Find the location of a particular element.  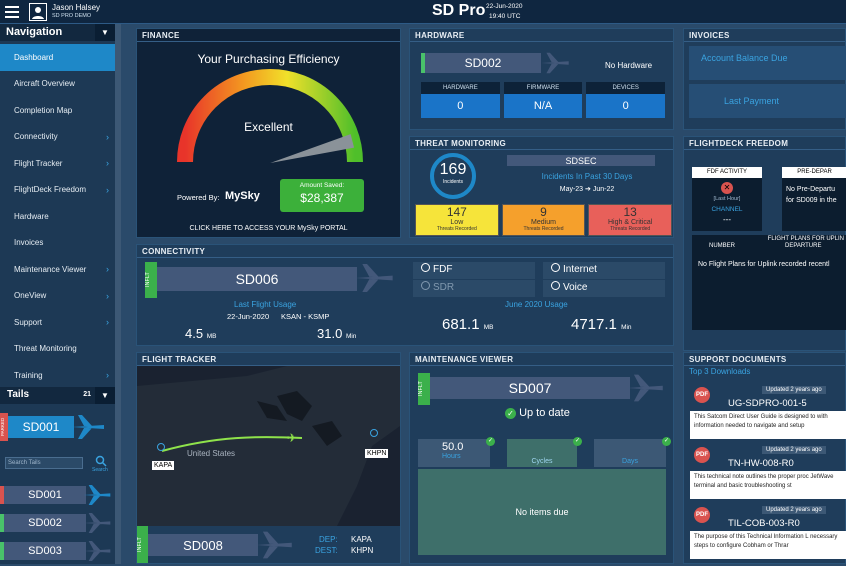

sidebar-item-aircraft-overview: Aircraft Overview is located at coordinates (57, 84).